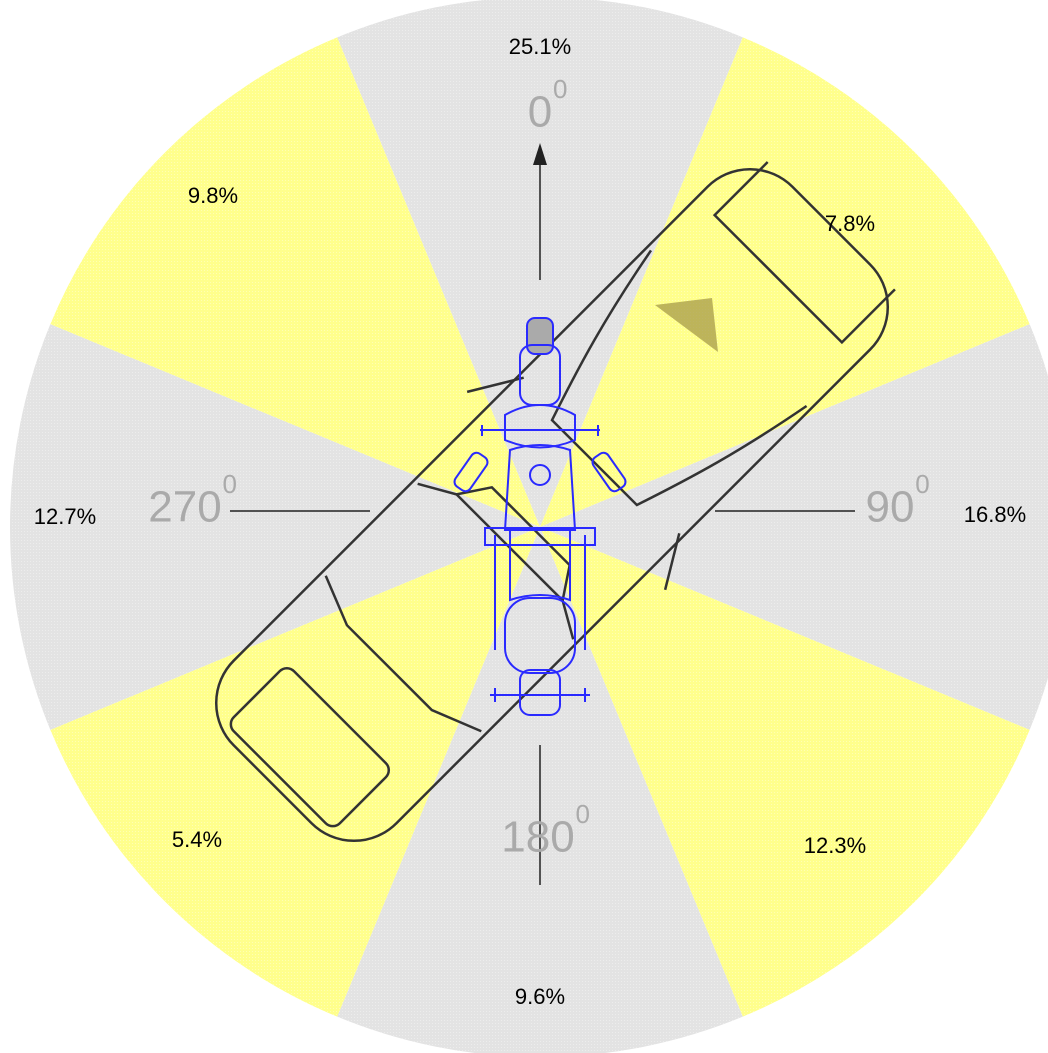 This screenshot has height=1053, width=1048. What do you see at coordinates (540, 475) in the screenshot?
I see `cap` at bounding box center [540, 475].